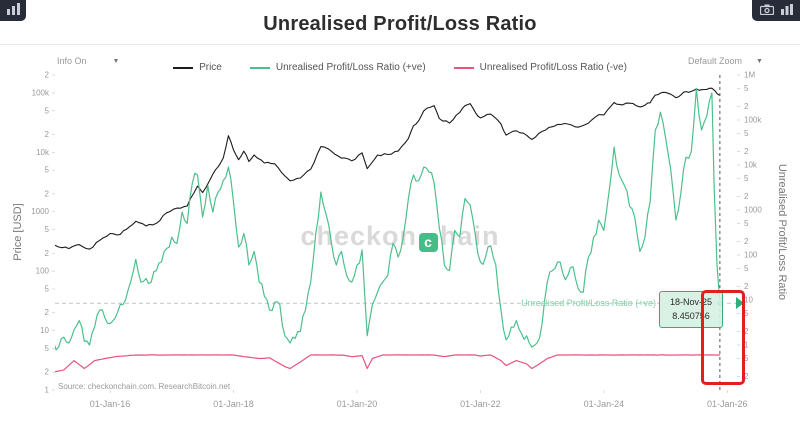 This screenshot has height=437, width=800. Describe the element at coordinates (604, 404) in the screenshot. I see `svg-text: 01-Jan-24` at that location.